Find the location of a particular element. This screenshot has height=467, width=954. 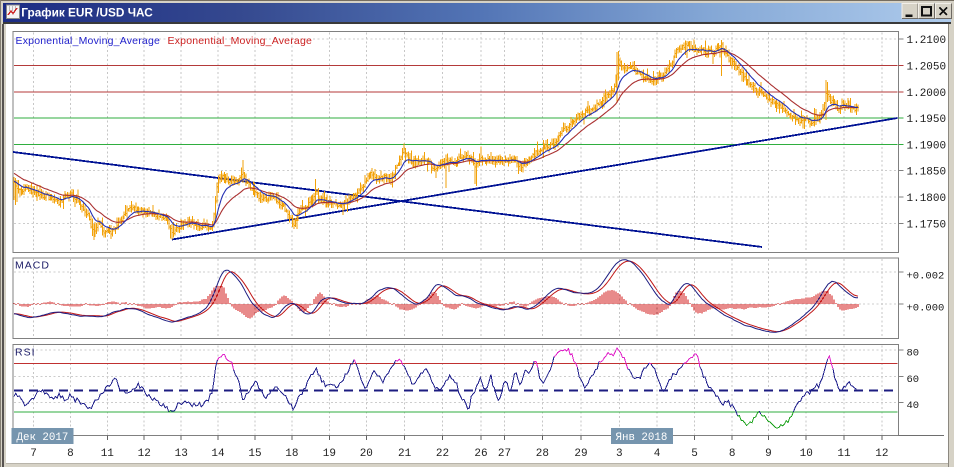

svg-text: 1.1750 is located at coordinates (927, 225).